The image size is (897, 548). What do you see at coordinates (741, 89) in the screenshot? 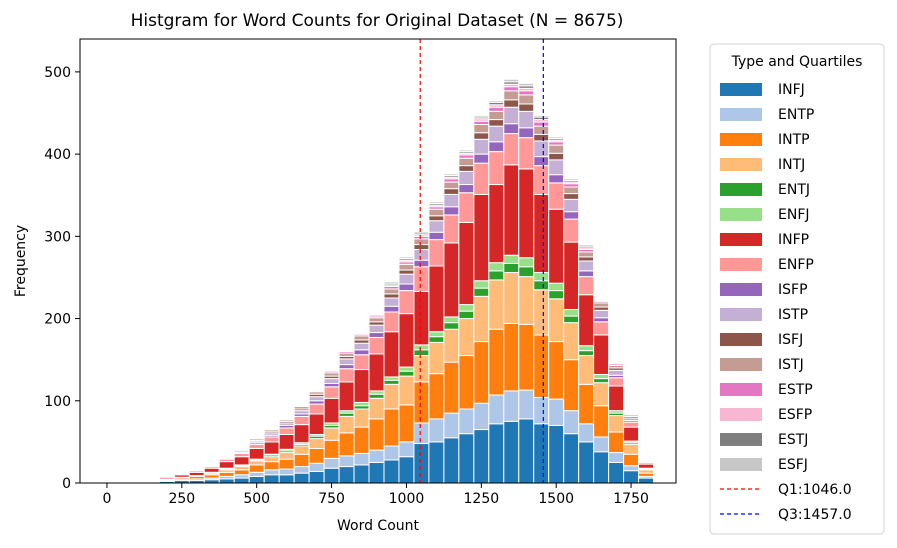
I see `legend-swatch-infj` at bounding box center [741, 89].